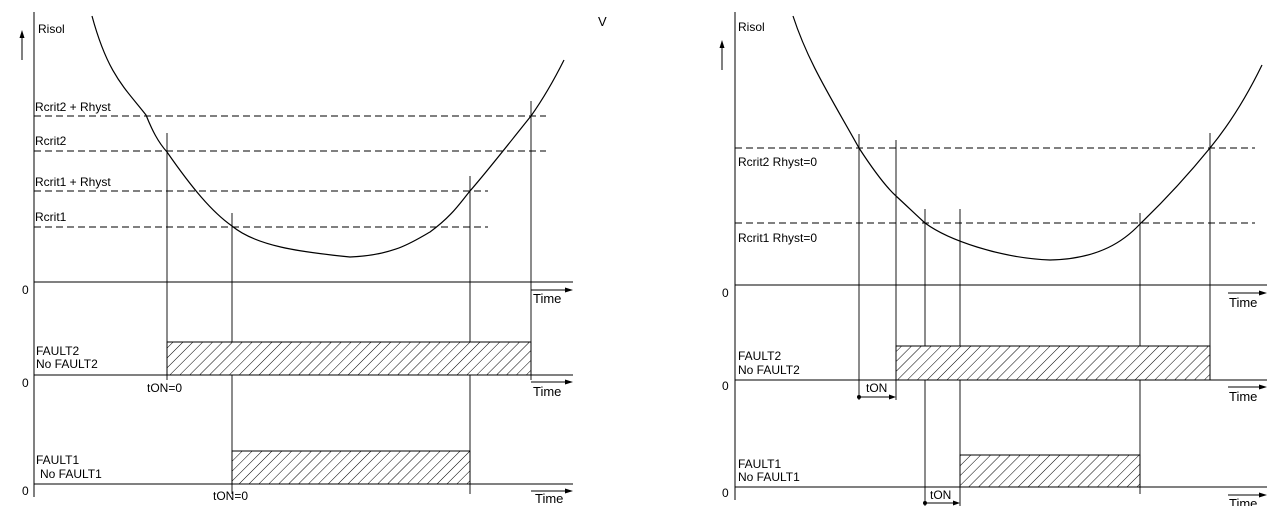 This screenshot has width=1269, height=506. What do you see at coordinates (759, 356) in the screenshot?
I see `right-fault2-on-label: FAULT2` at bounding box center [759, 356].